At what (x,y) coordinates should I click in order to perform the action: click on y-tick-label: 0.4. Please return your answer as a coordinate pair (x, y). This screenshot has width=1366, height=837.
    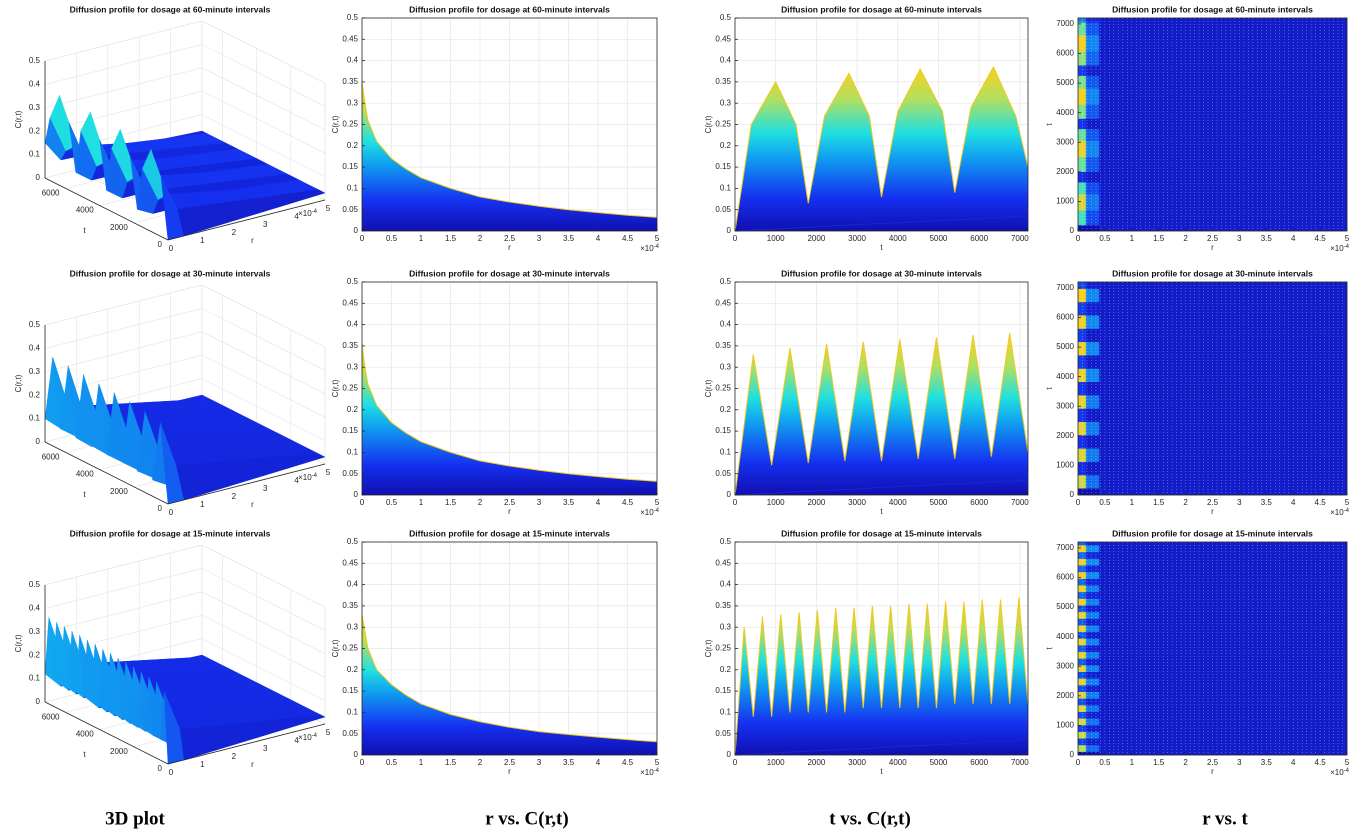
    Looking at the image, I should click on (726, 60).